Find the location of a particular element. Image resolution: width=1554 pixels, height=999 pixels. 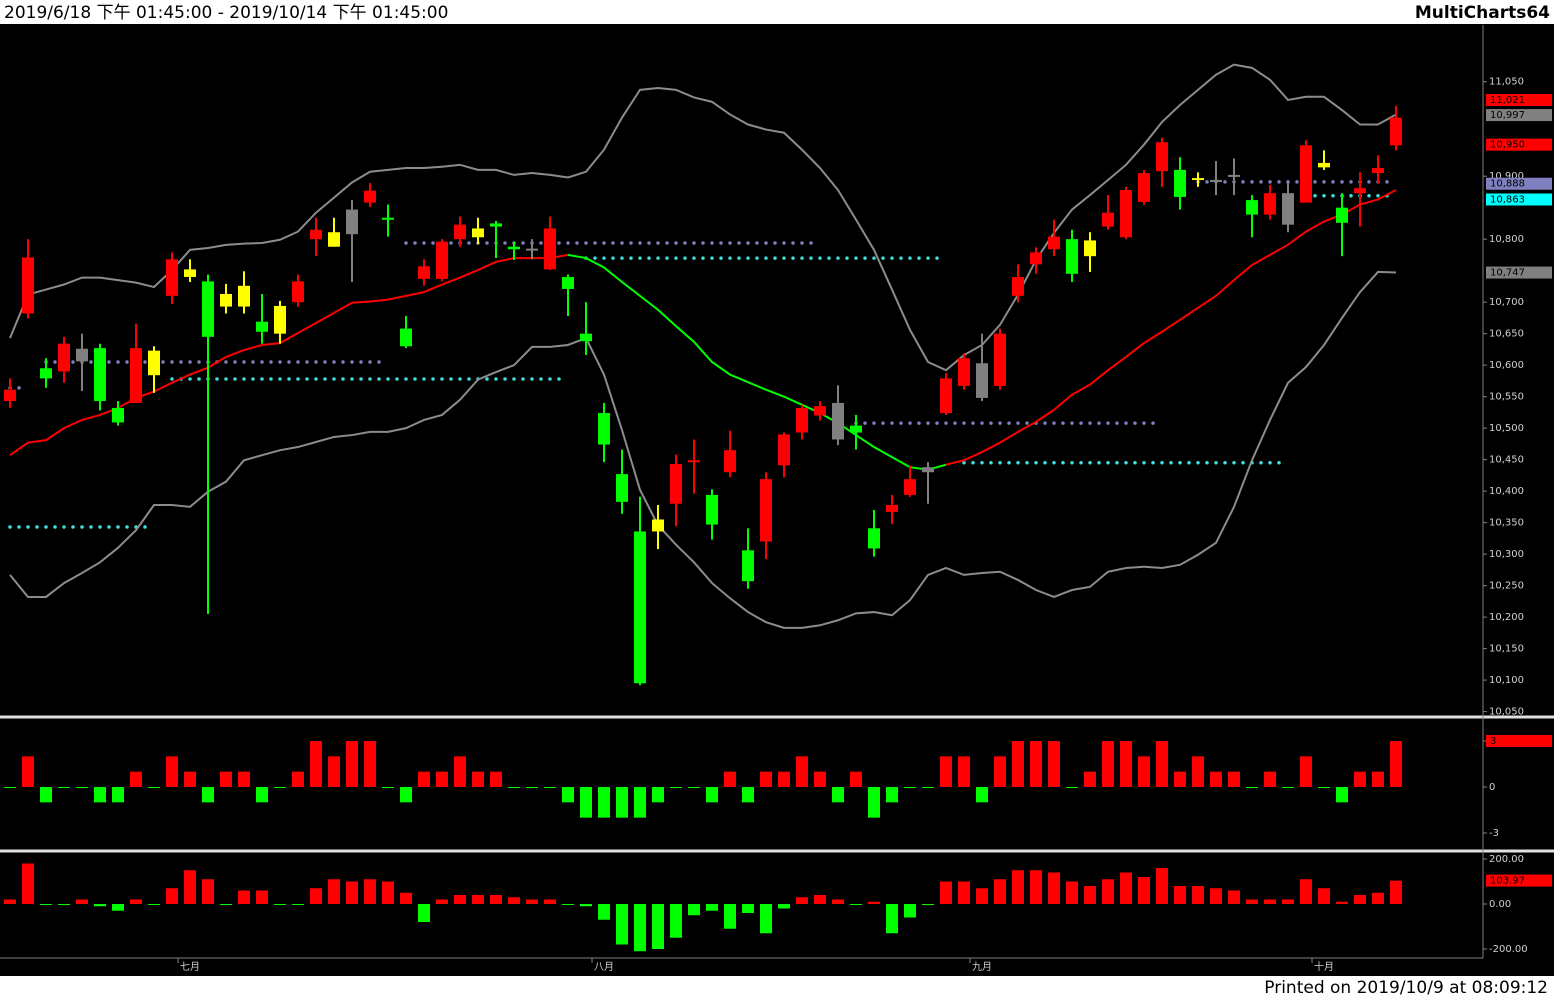

y-tick-label: 10,650 is located at coordinates (1506, 334).